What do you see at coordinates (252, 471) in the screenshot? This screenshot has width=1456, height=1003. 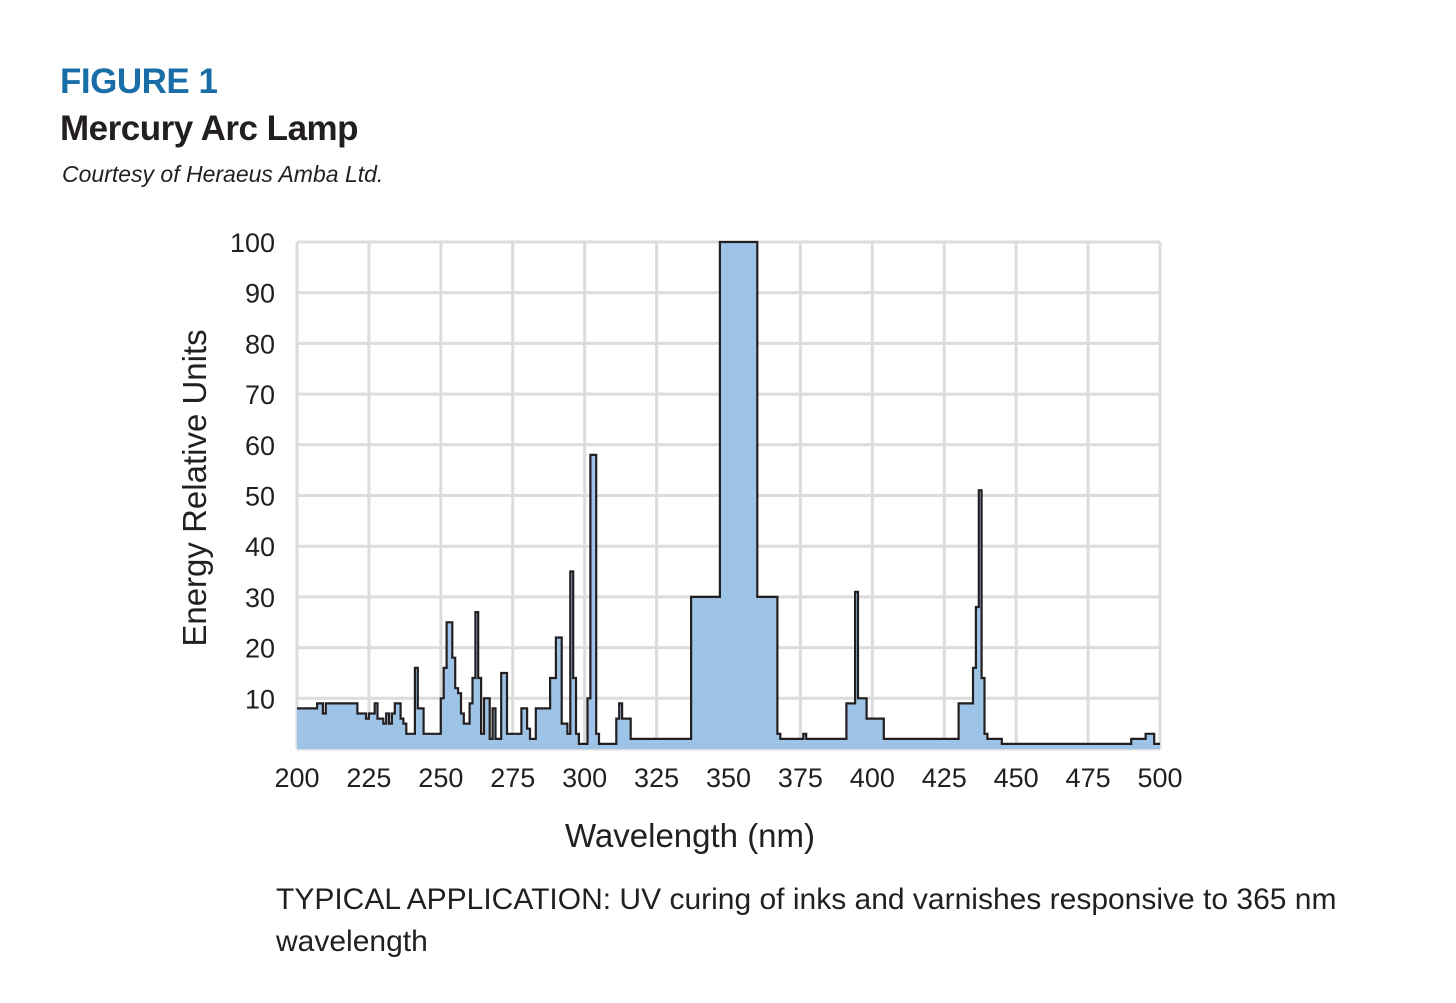 I see `y-axis-ticks: 10 20 30 40 50 60 70 80 90 100` at bounding box center [252, 471].